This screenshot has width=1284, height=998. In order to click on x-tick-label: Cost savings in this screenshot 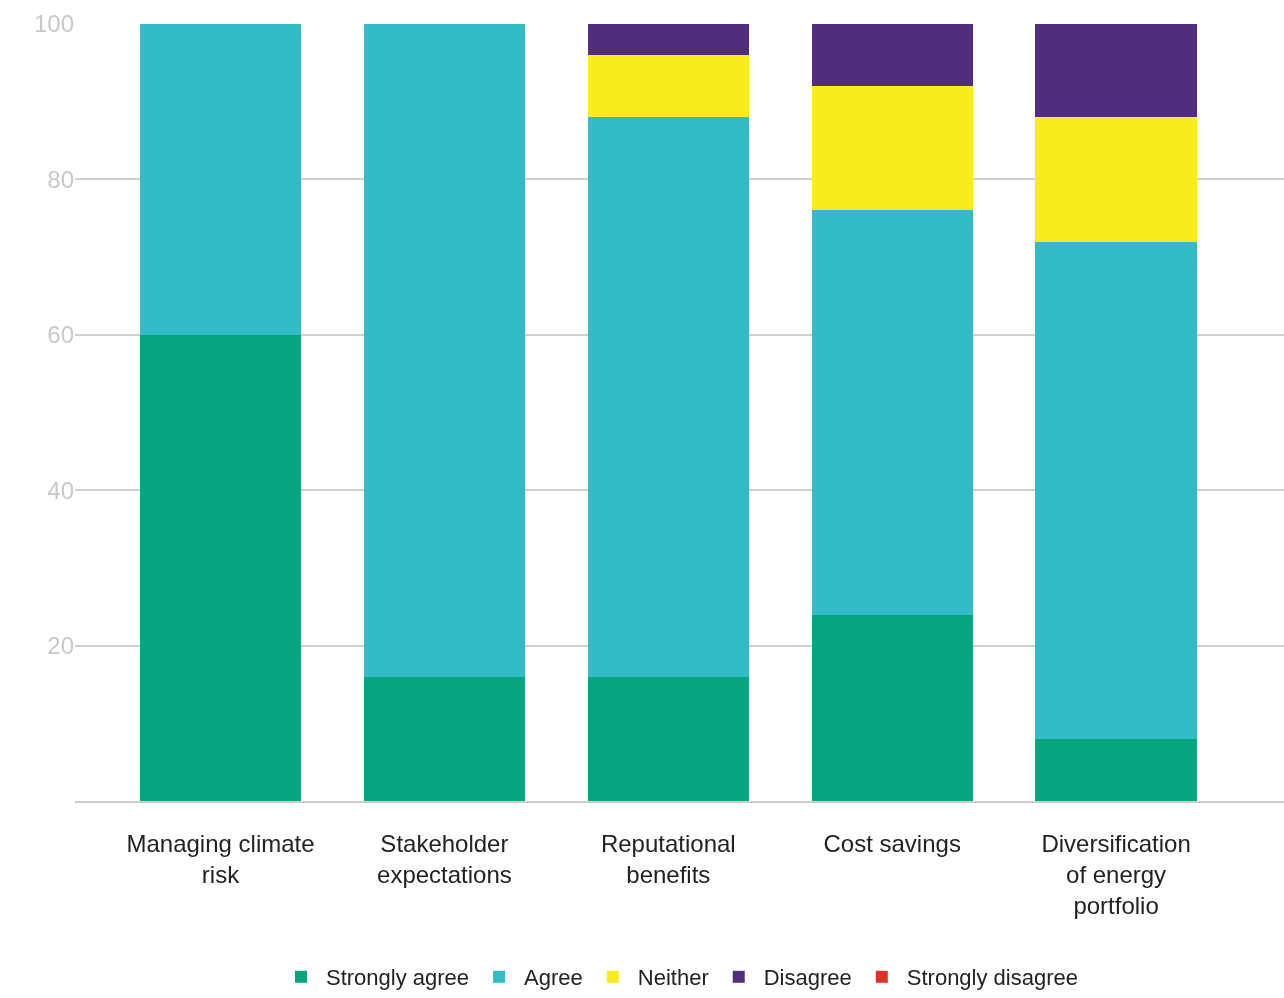, I will do `click(892, 843)`.